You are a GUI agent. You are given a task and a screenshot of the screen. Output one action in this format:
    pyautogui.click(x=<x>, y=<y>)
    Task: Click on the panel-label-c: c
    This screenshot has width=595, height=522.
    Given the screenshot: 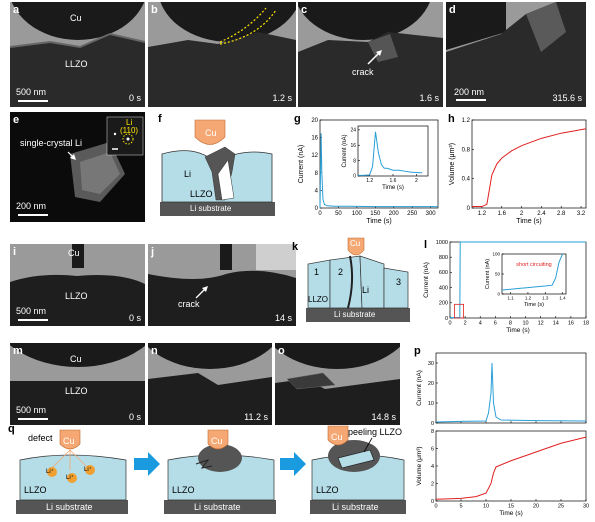 What is the action you would take?
    pyautogui.click(x=304, y=10)
    